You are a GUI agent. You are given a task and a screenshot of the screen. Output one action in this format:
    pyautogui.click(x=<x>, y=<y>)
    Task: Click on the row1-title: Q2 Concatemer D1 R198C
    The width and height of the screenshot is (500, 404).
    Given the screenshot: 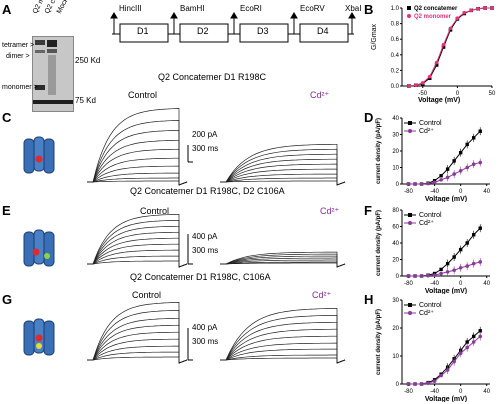 What is the action you would take?
    pyautogui.click(x=212, y=77)
    